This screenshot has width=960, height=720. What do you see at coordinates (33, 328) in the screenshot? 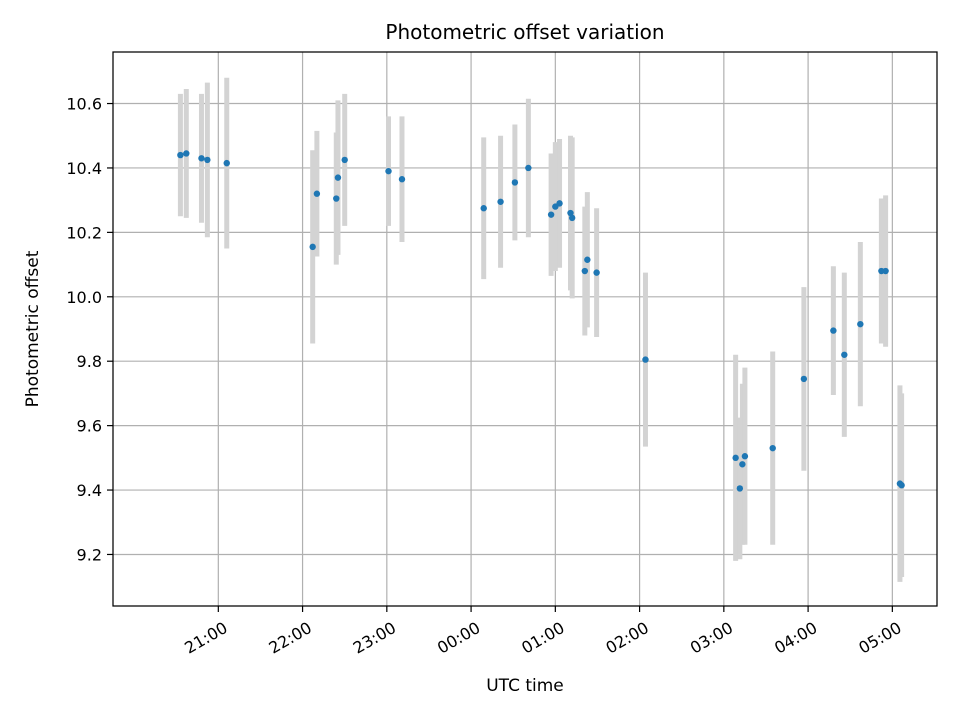
I see `y-axis-title: Photometric offset` at bounding box center [33, 328].